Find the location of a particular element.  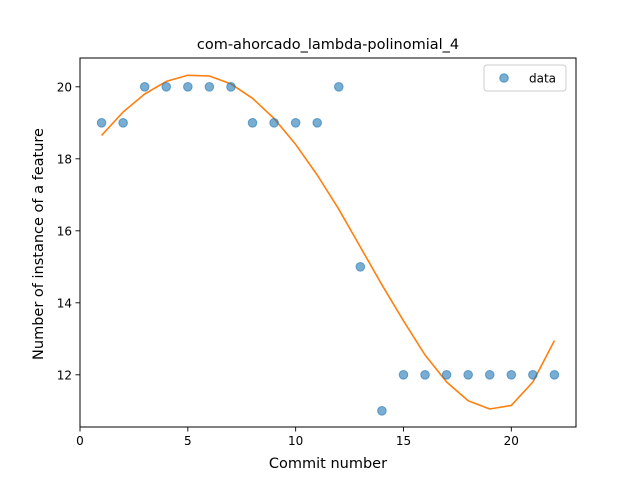

y-tick-label: 18 is located at coordinates (64, 159).